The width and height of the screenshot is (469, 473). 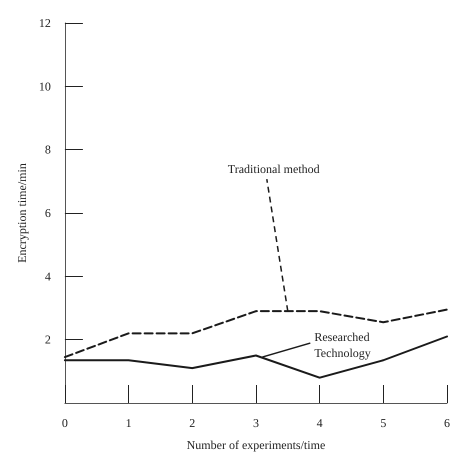 I want to click on x-tick-label: 0, so click(x=65, y=423).